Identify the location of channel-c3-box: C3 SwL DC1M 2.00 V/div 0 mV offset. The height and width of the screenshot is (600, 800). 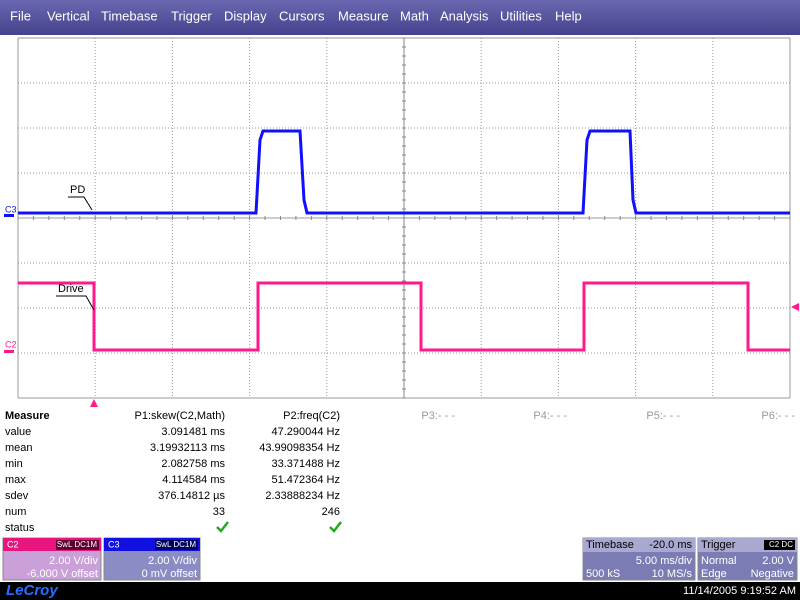
(152, 559).